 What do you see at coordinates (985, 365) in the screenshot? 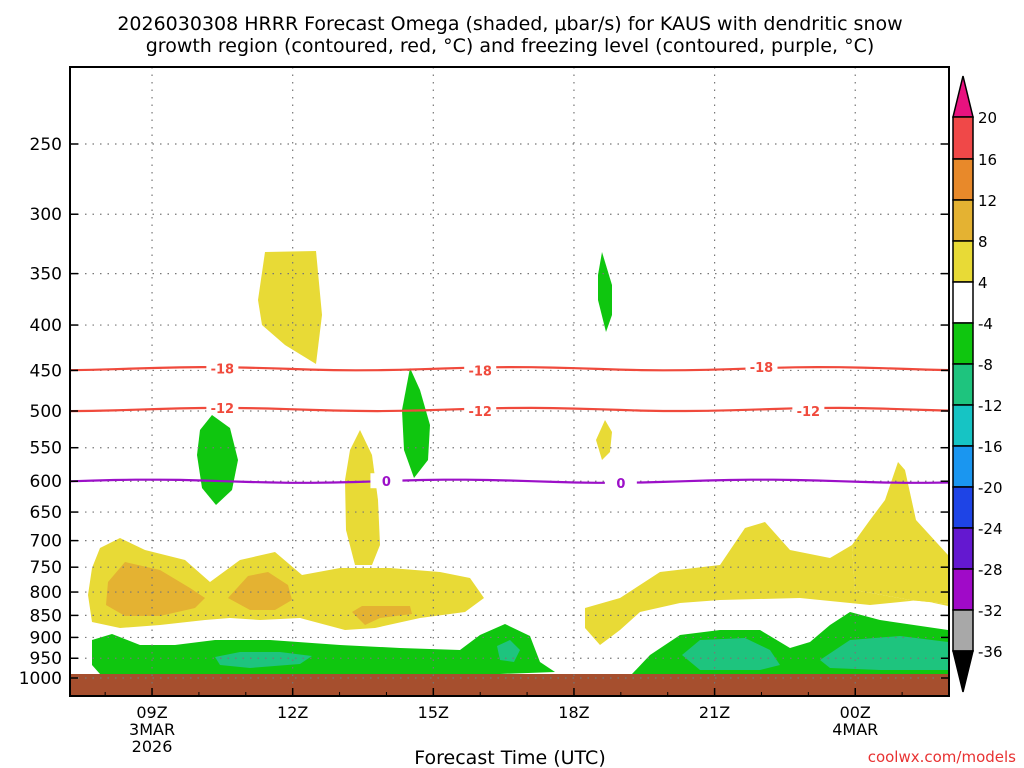
I see `colorbar-label: -8` at bounding box center [985, 365].